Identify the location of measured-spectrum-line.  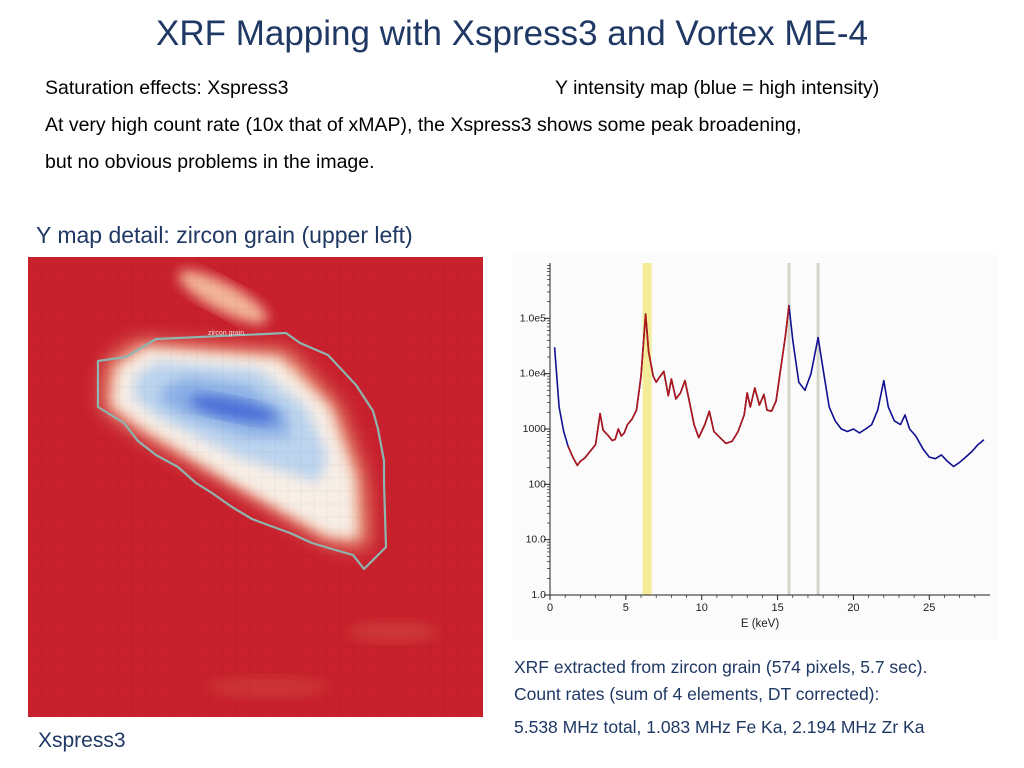
(769, 386).